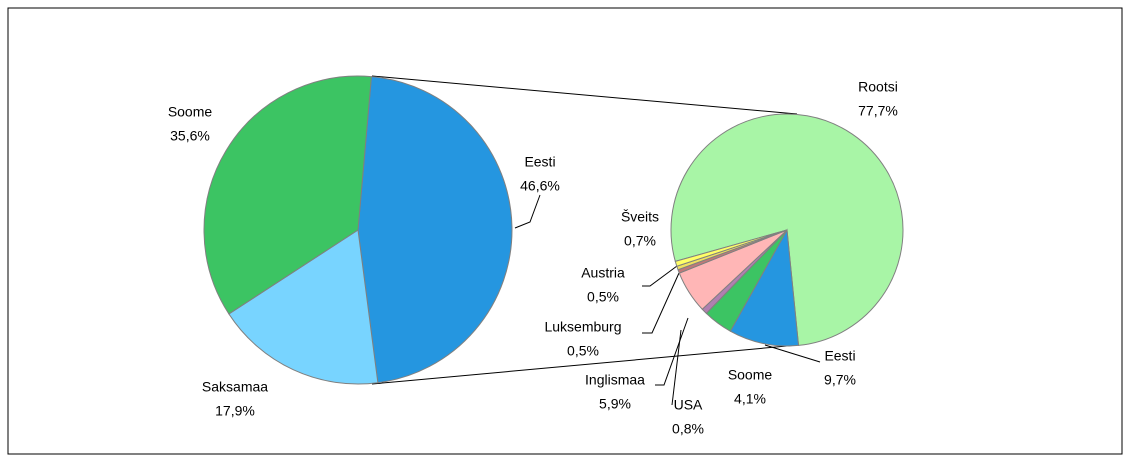 The image size is (1130, 461). Describe the element at coordinates (603, 273) in the screenshot. I see `slice-label: Austria` at that location.